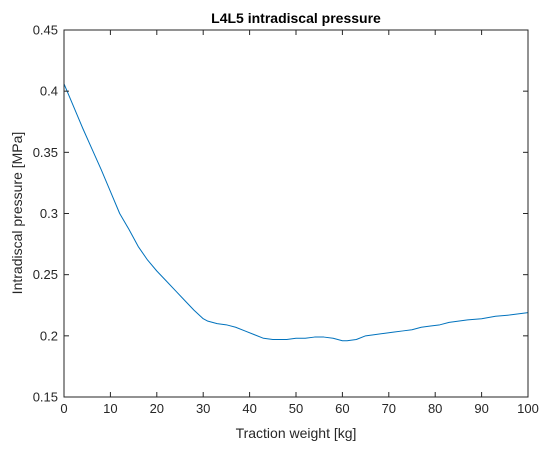  What do you see at coordinates (481, 408) in the screenshot?
I see `x-tick-label: 90` at bounding box center [481, 408].